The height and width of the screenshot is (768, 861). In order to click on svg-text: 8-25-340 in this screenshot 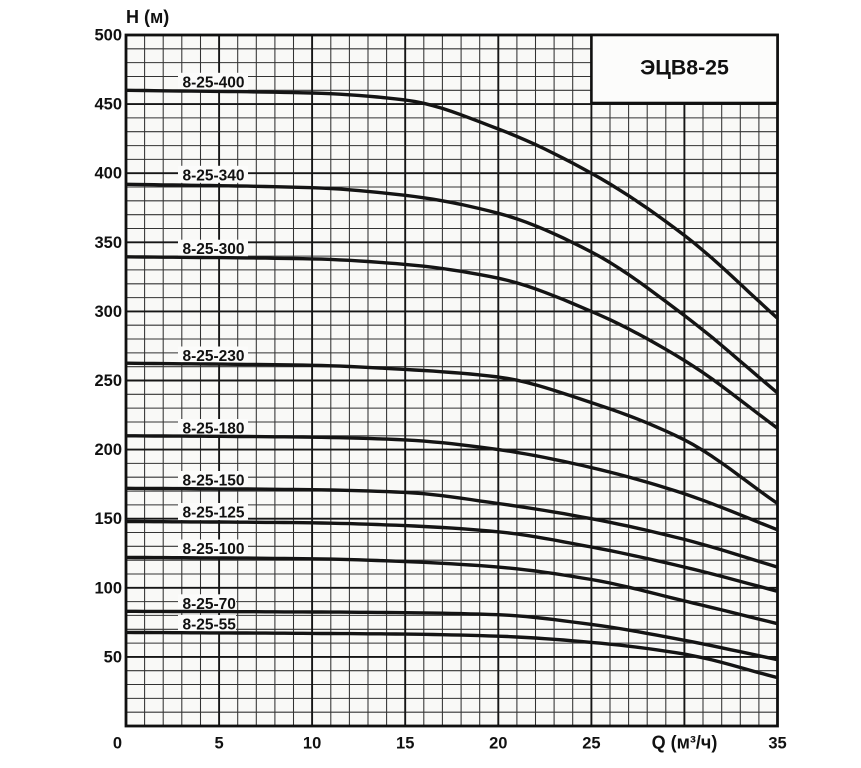, I will do `click(214, 175)`.